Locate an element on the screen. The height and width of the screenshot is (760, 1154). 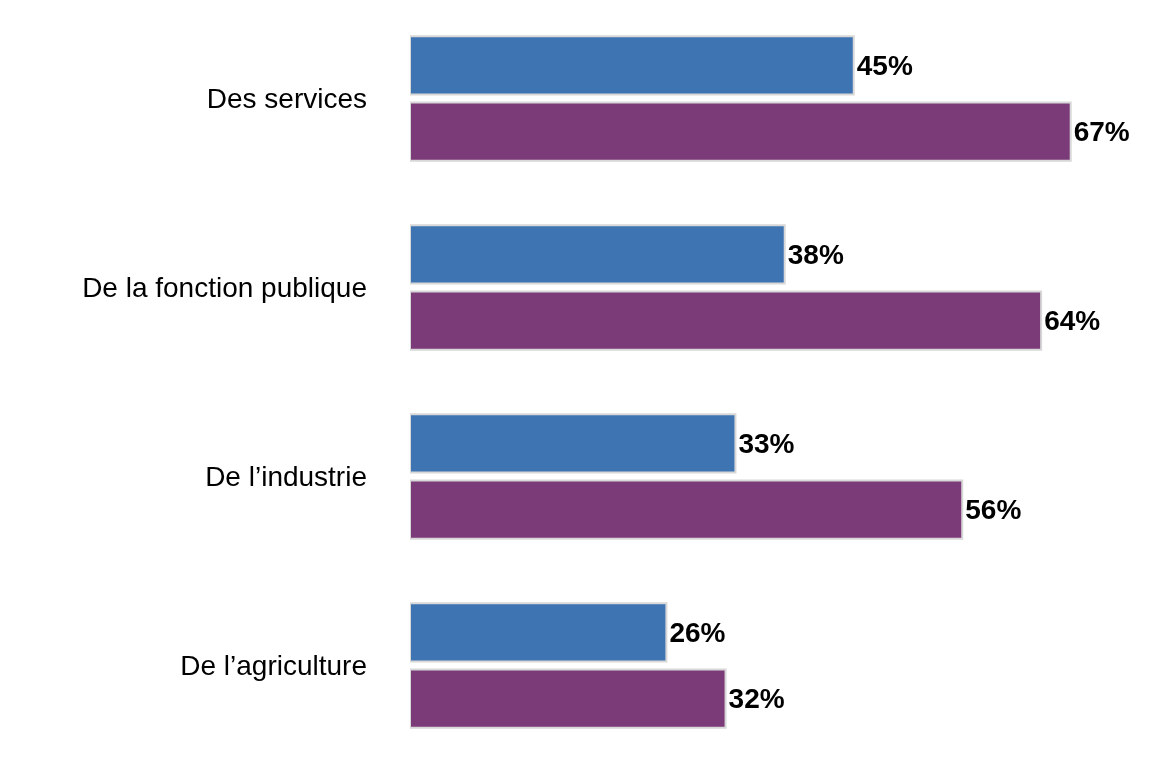
data-label: 67% is located at coordinates (1101, 132).